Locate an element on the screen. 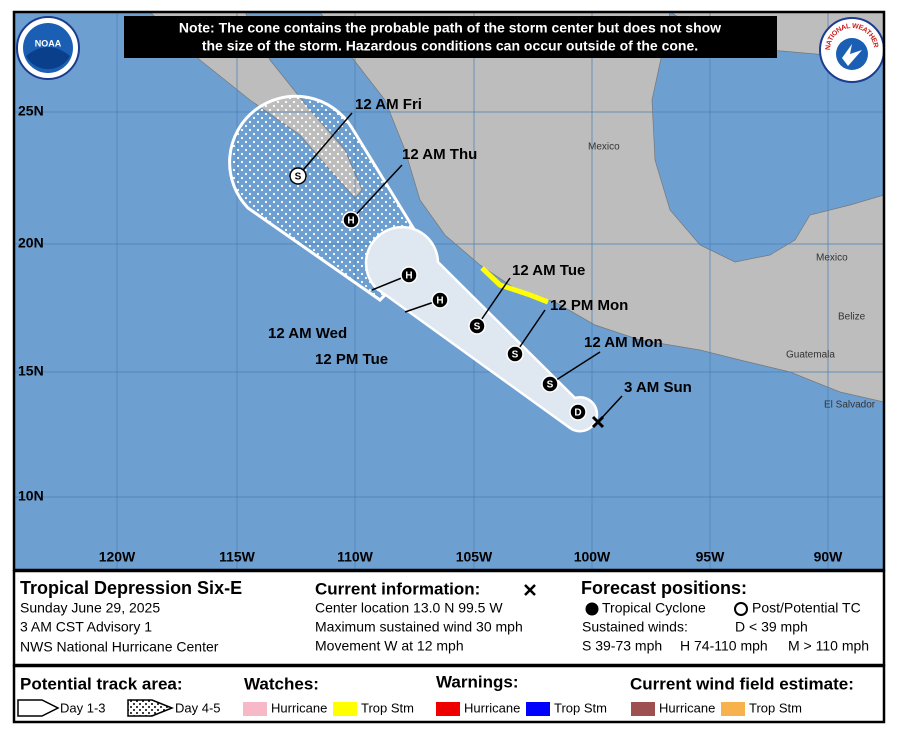 This screenshot has height=736, width=897. place-label: El Salvador is located at coordinates (850, 405).